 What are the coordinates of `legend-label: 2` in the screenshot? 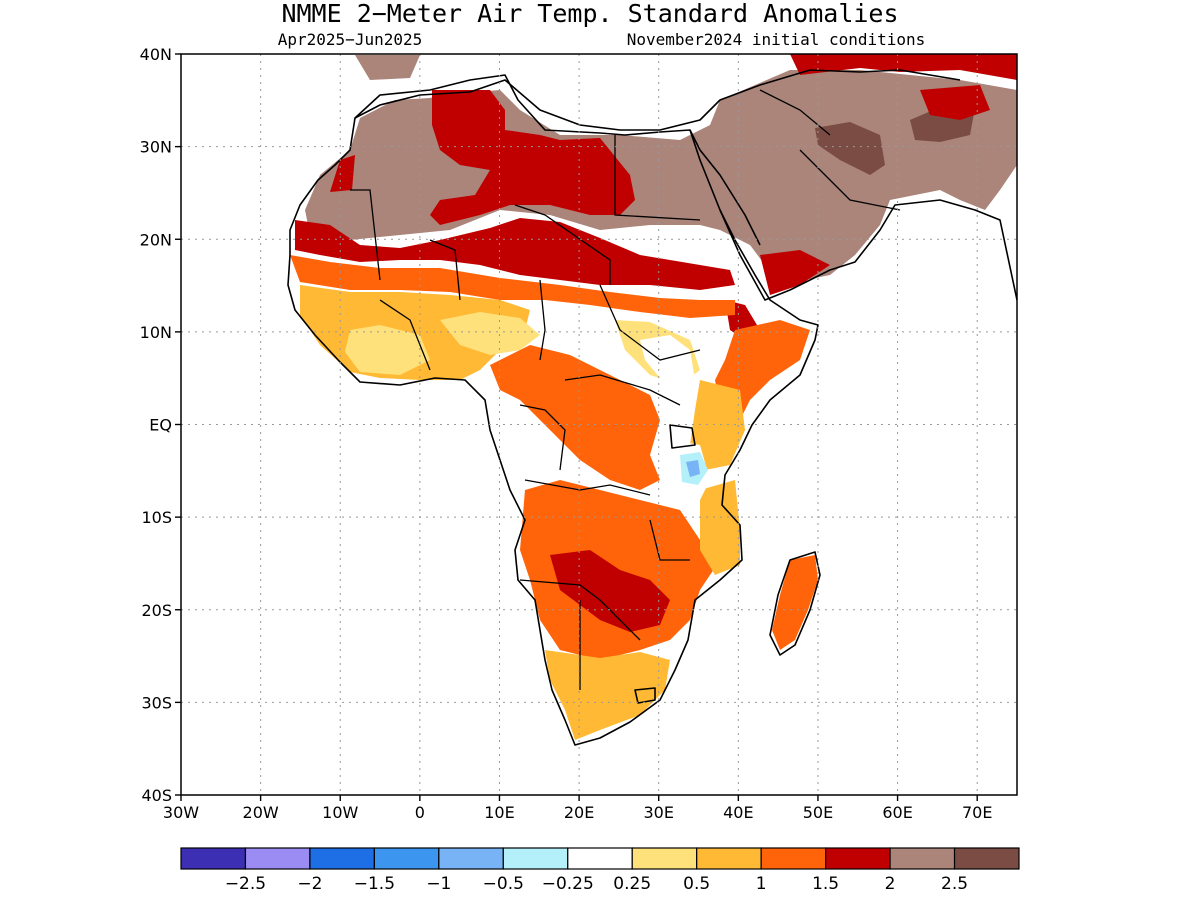 It's located at (890, 884).